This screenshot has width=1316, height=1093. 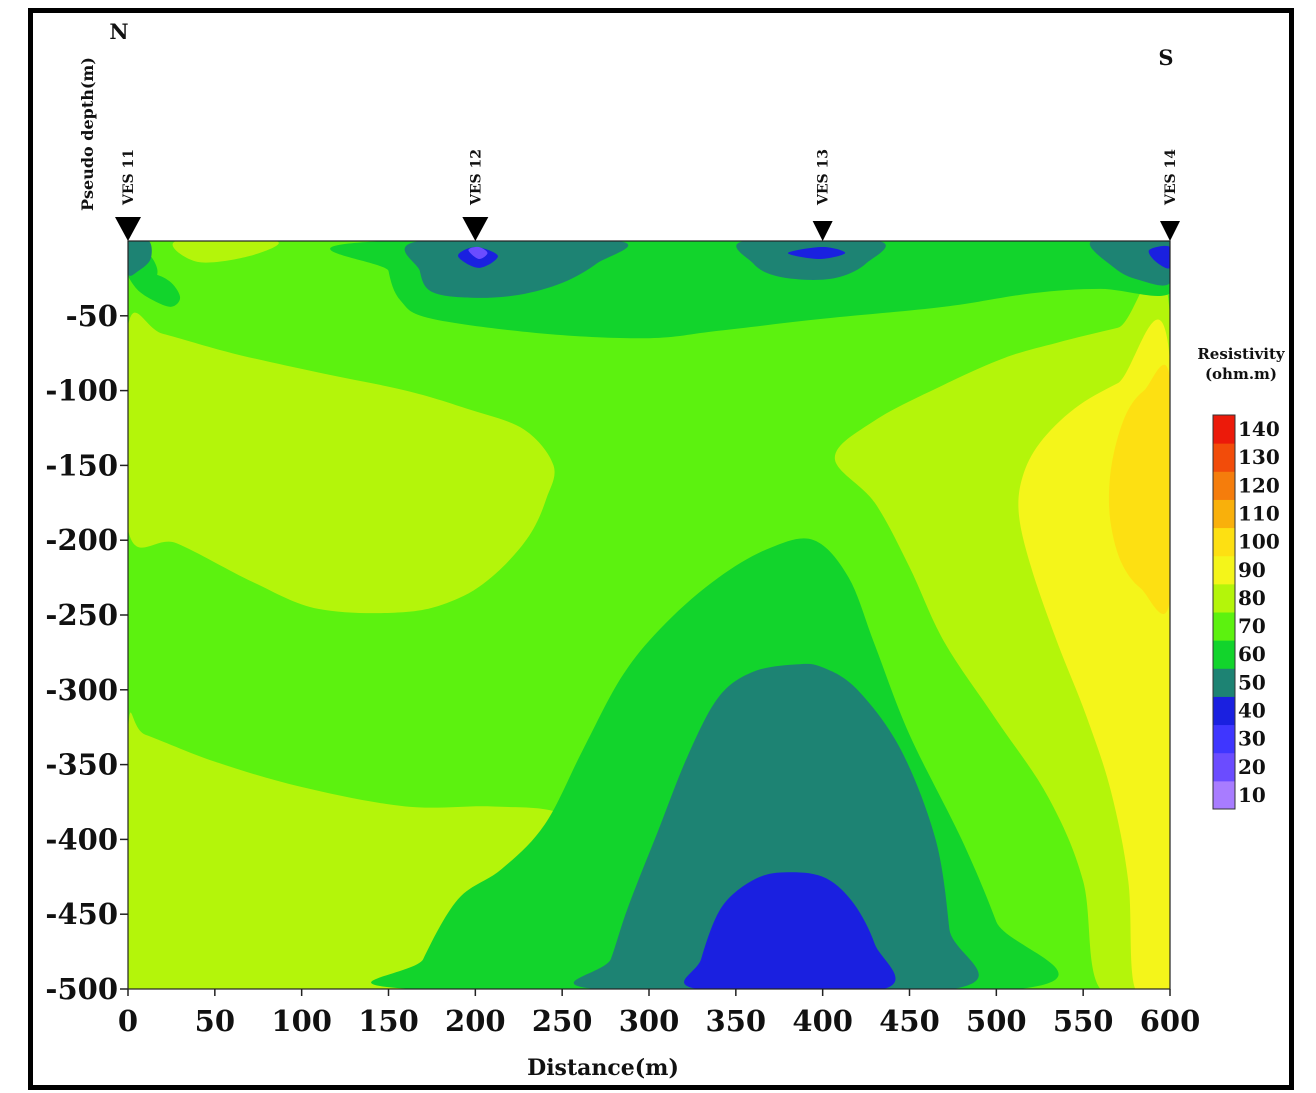 What do you see at coordinates (603, 1068) in the screenshot?
I see `x-axis-label: Distance(m)` at bounding box center [603, 1068].